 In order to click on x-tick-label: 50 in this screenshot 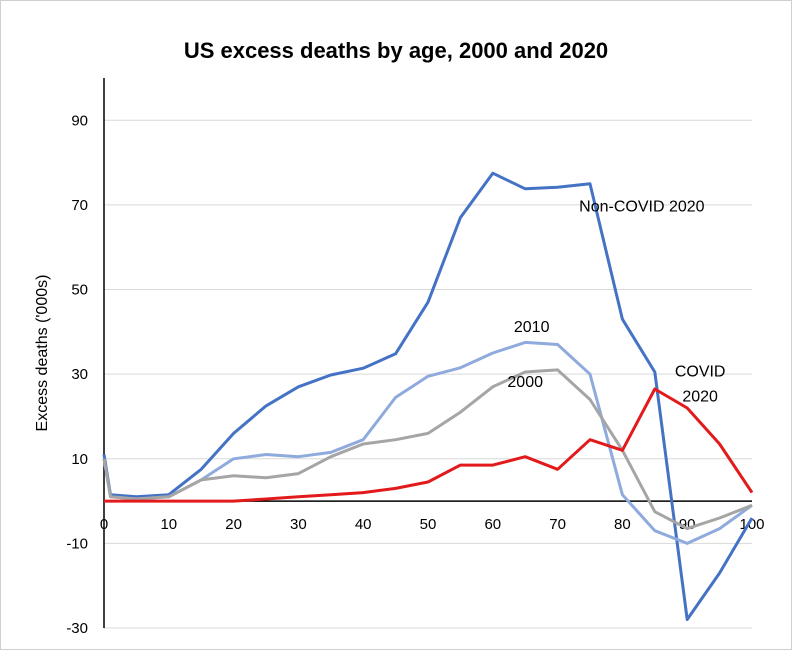, I will do `click(428, 524)`.